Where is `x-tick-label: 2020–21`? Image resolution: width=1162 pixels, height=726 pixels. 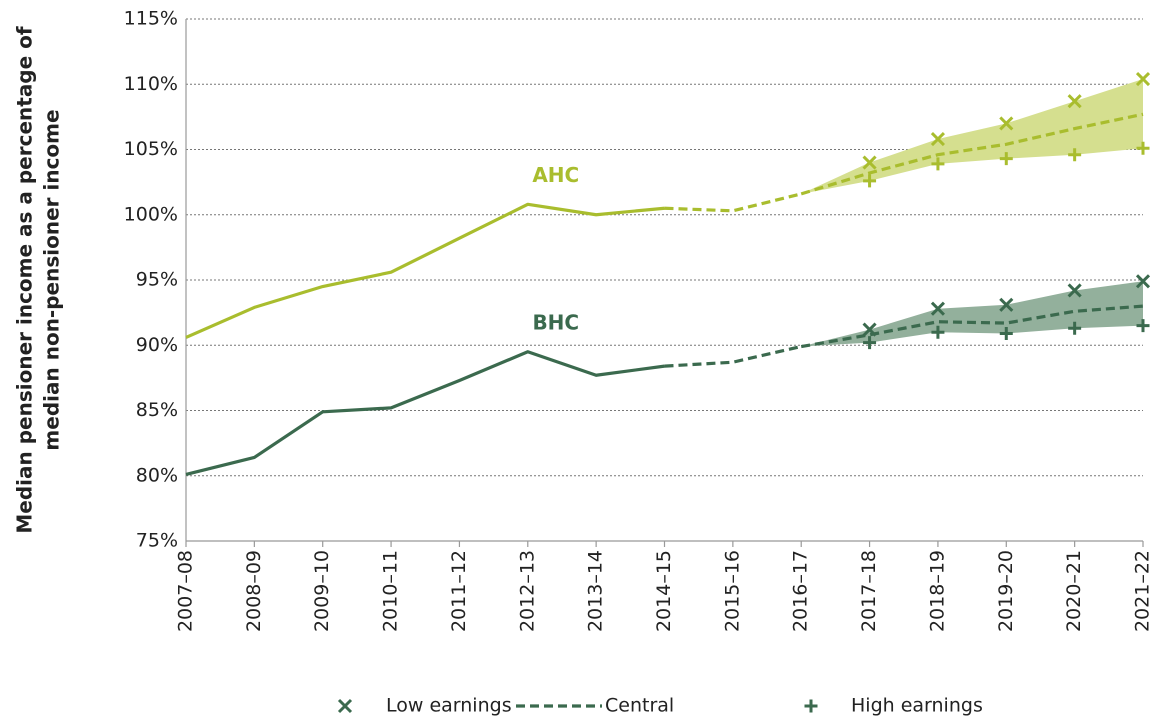
x-tick-label: 2020–21 is located at coordinates (1074, 591).